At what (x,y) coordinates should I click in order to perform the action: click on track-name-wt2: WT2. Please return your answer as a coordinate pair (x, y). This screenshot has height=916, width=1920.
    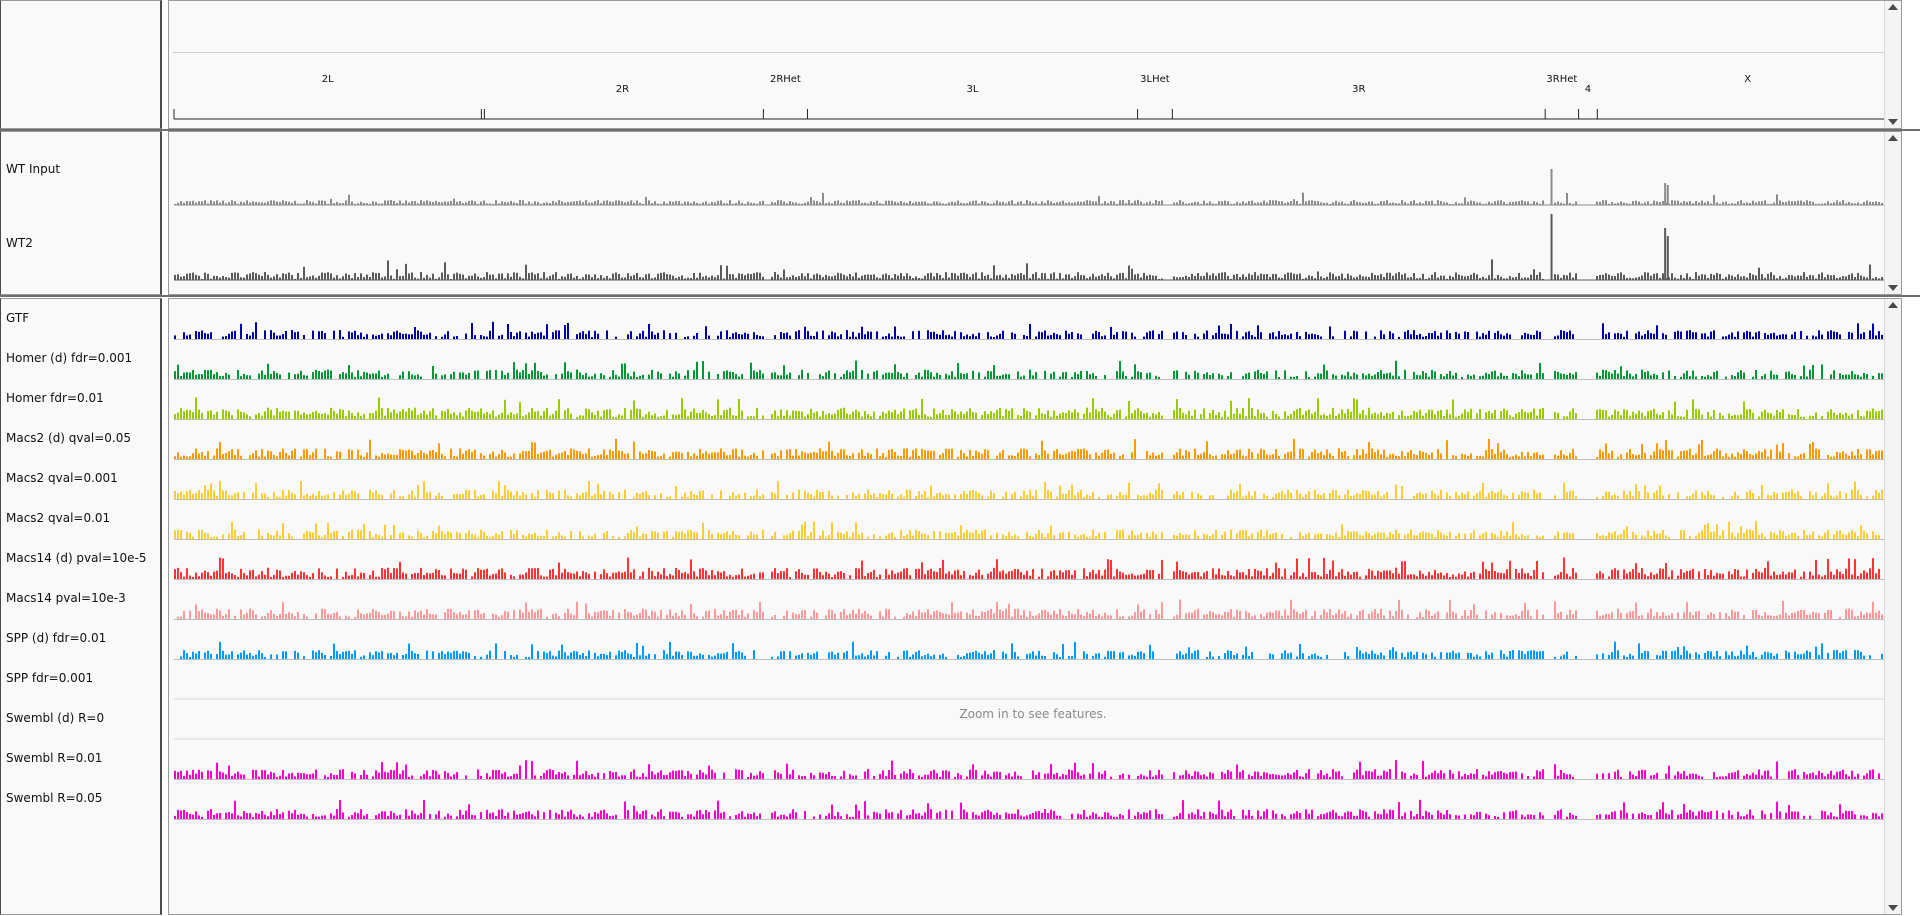
    Looking at the image, I should click on (19, 243).